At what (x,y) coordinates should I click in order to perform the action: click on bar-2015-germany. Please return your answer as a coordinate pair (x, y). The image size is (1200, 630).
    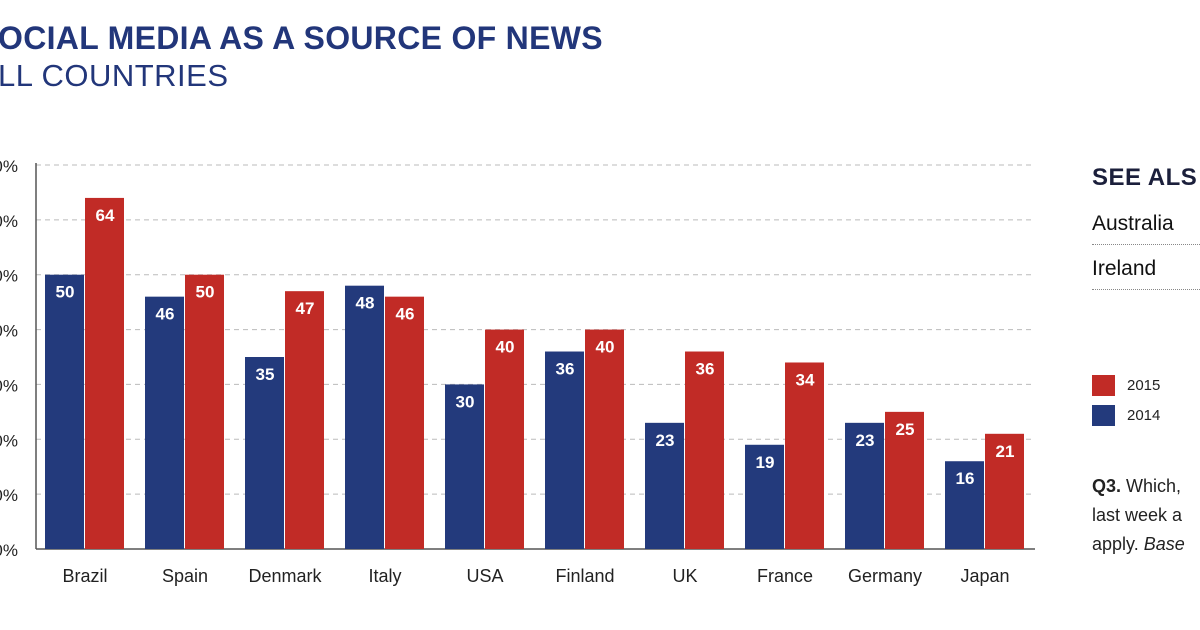
    Looking at the image, I should click on (904, 480).